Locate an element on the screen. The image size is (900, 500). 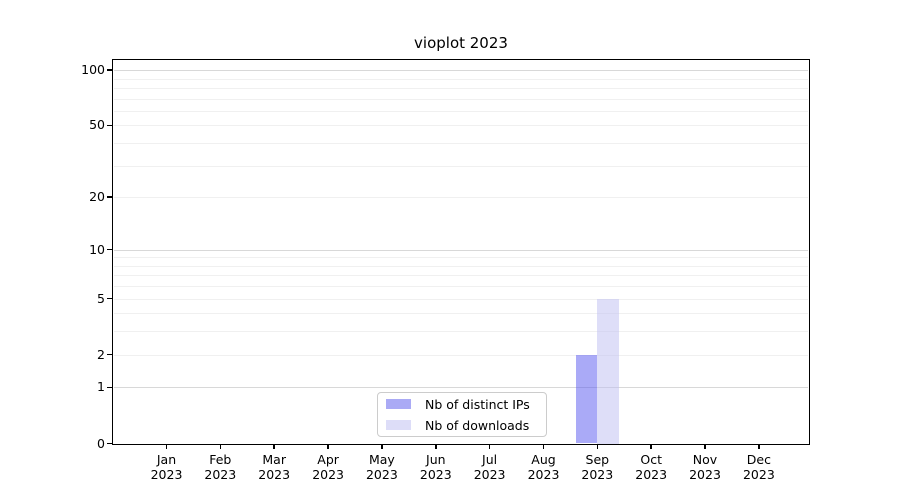
y-tick-label: 0 is located at coordinates (101, 443).